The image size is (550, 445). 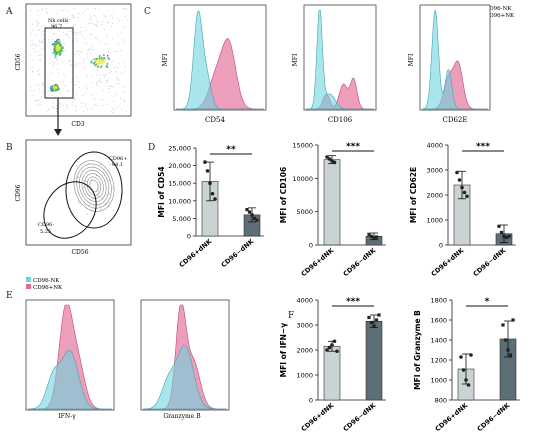 I want to click on histogram-cd54, so click(x=220, y=57).